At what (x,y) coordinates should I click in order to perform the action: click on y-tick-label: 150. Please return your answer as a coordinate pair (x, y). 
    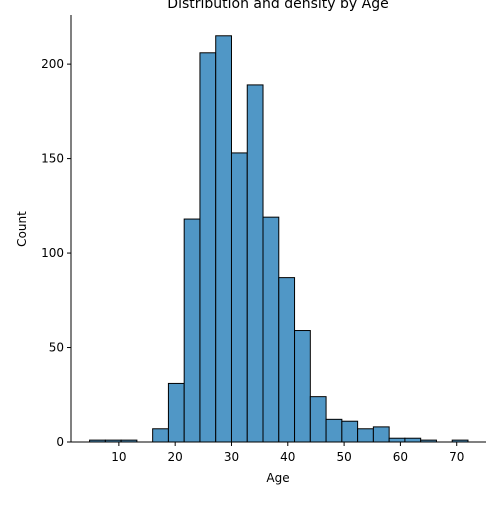
    Looking at the image, I should click on (52, 159).